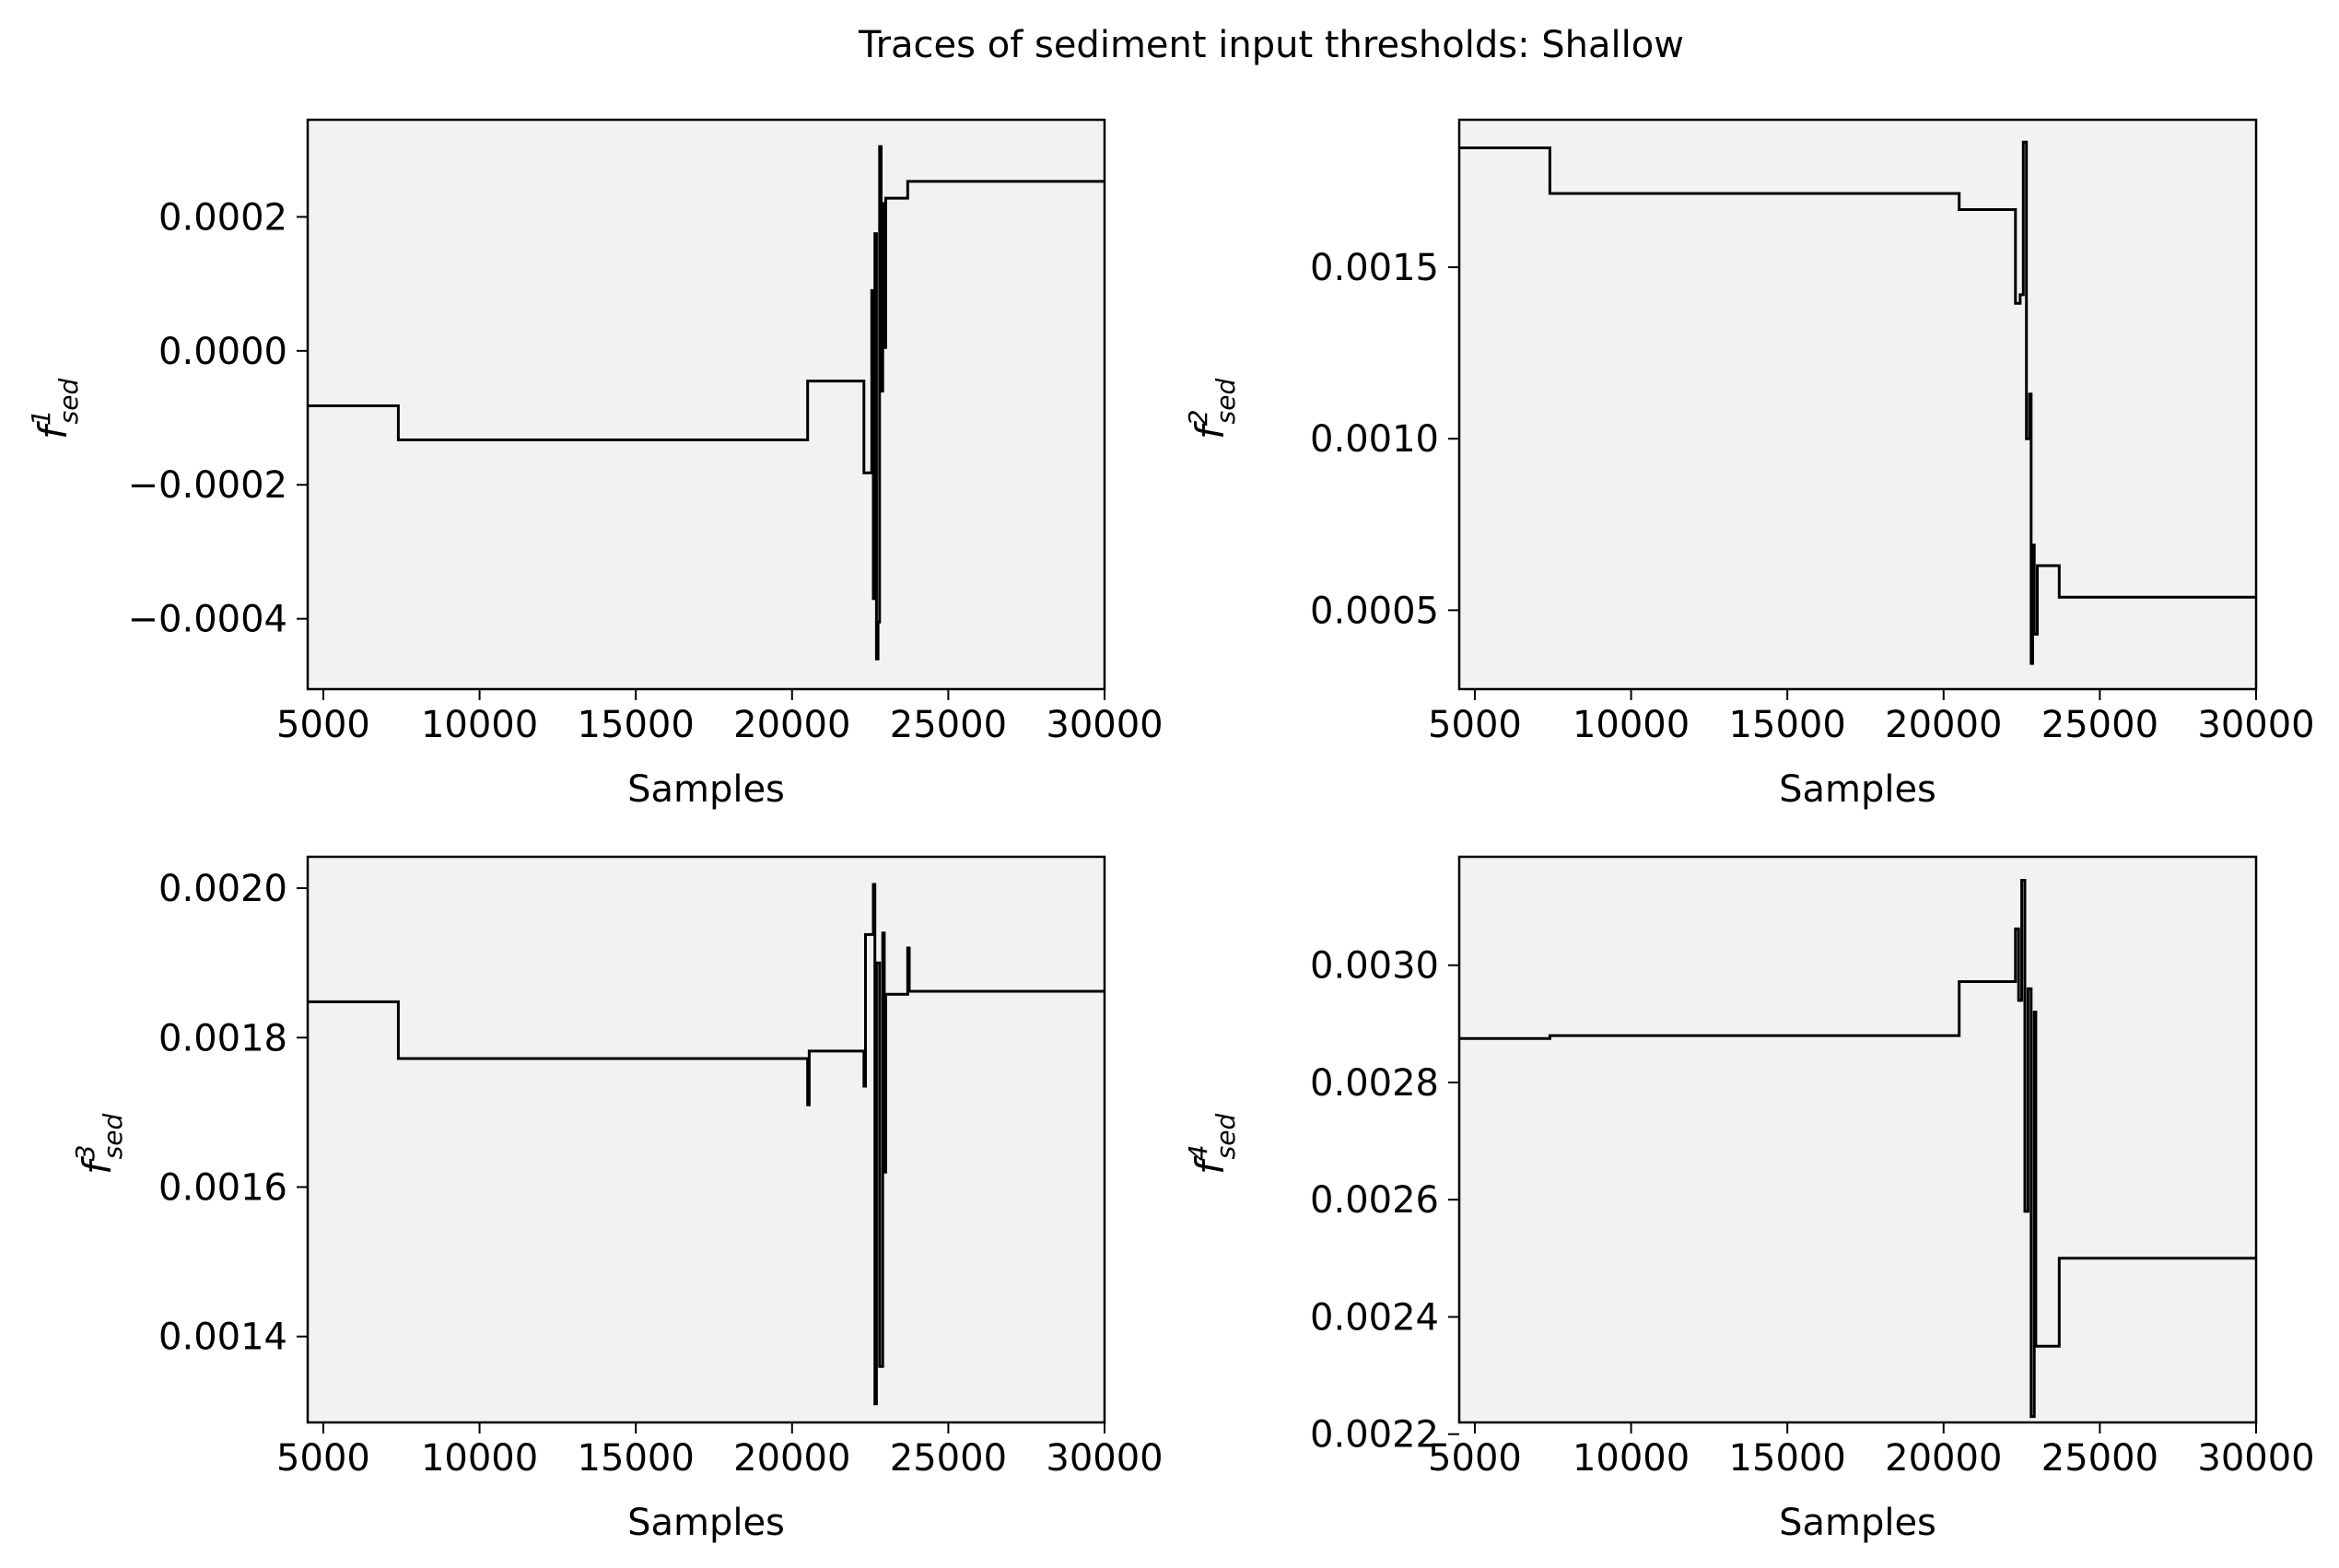 This screenshot has height=1568, width=2339. Describe the element at coordinates (1374, 611) in the screenshot. I see `y-tick-label: 0.0005` at that location.